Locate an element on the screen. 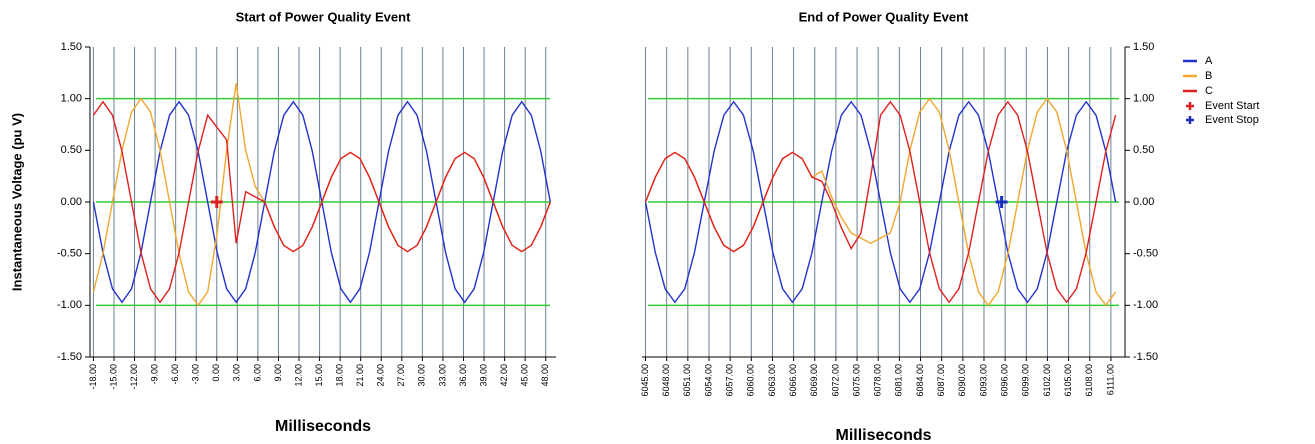  legend-label: Event Start is located at coordinates (1232, 106).